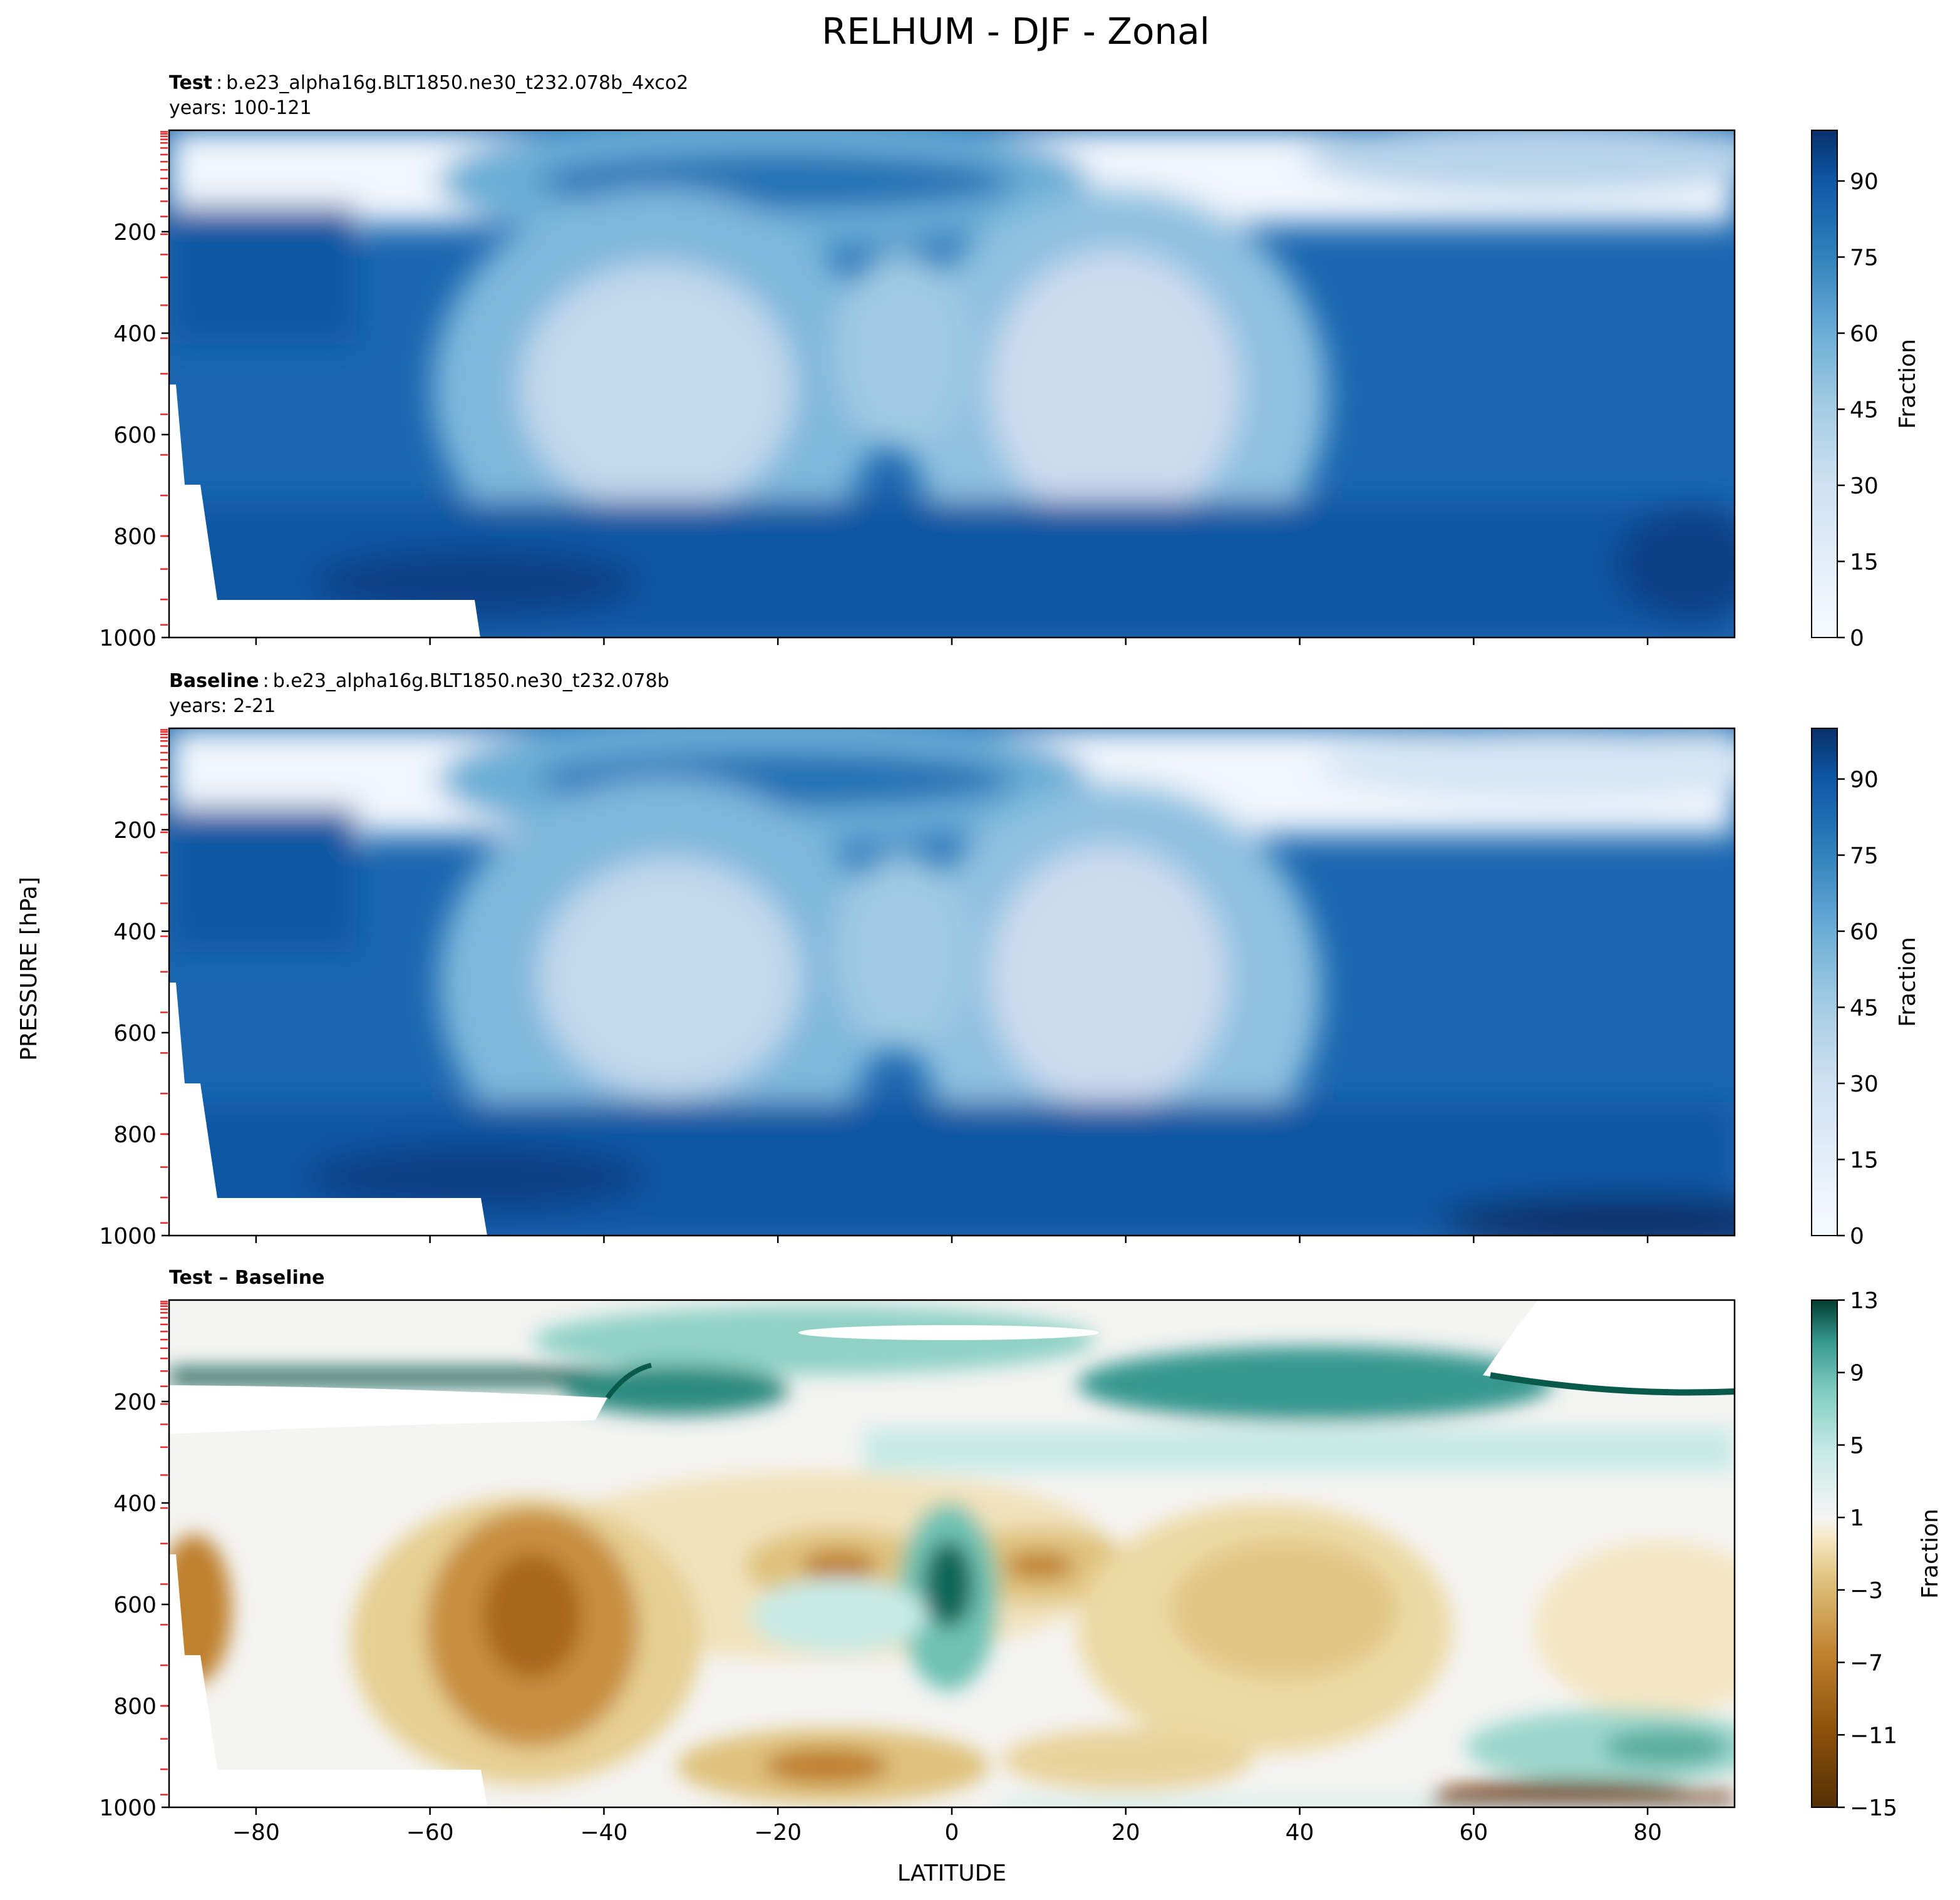  Describe the element at coordinates (1016, 31) in the screenshot. I see `figure-title: RELHUM - DJF - Zonal` at that location.